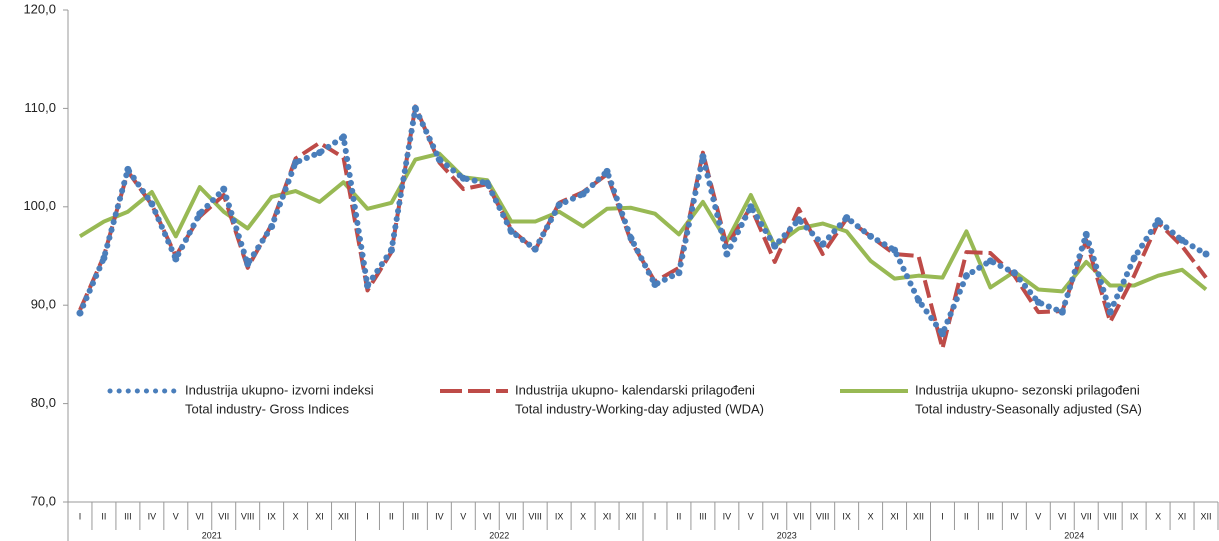  What do you see at coordinates (279, 389) in the screenshot?
I see `legend-label: Industrija ukupno- izvorni indeksi` at bounding box center [279, 389].